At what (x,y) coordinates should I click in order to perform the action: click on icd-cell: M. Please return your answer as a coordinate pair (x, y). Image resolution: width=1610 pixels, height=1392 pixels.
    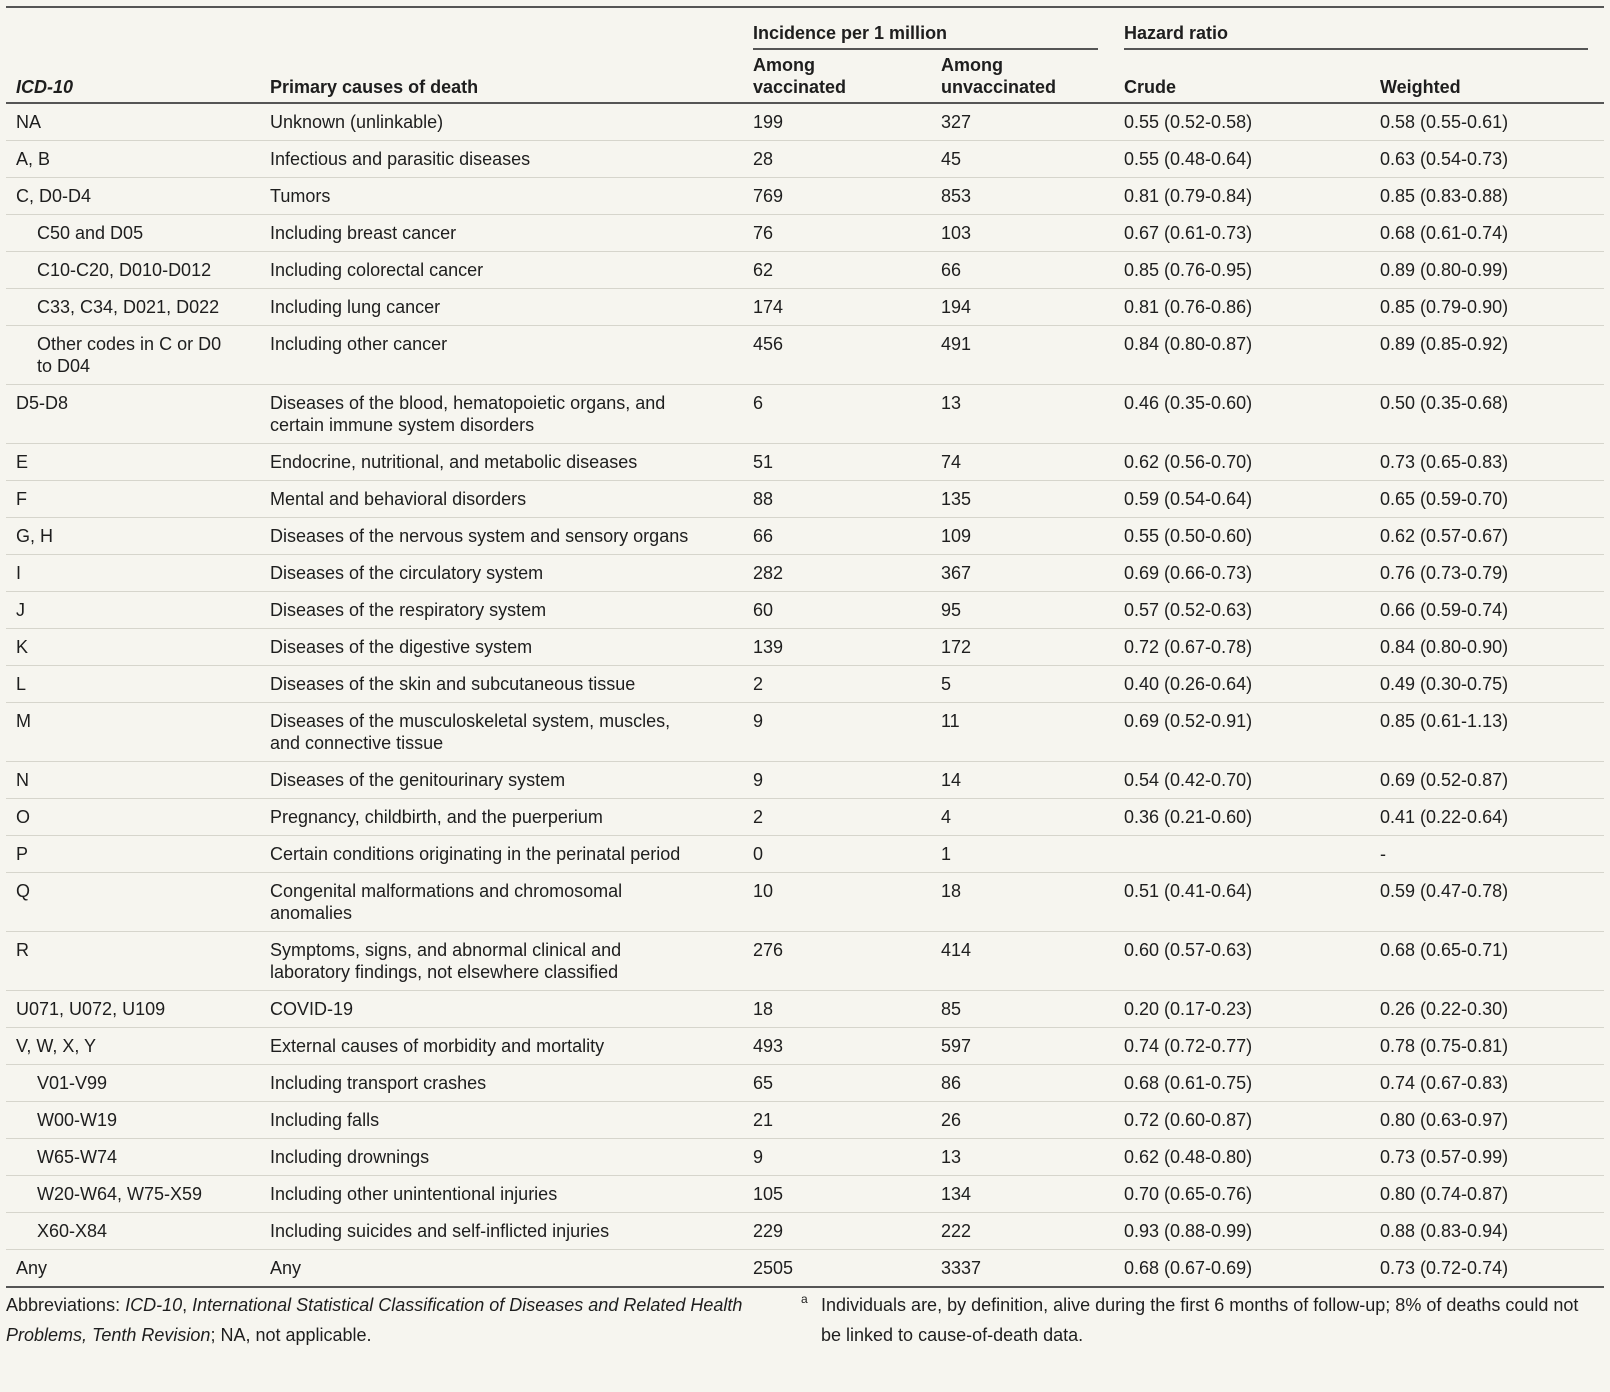
    Looking at the image, I should click on (133, 732).